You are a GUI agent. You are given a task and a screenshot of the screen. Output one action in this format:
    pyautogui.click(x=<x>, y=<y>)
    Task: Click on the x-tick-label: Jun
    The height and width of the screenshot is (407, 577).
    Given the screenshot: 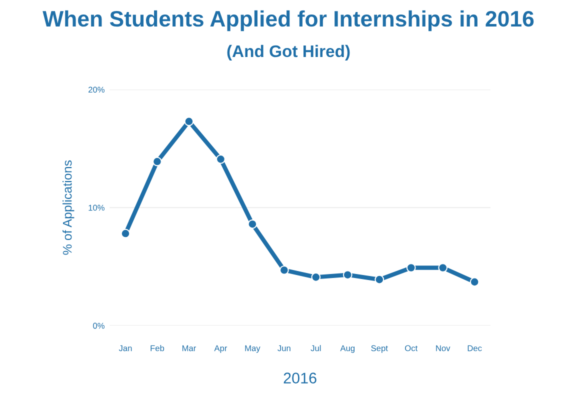 What is the action you would take?
    pyautogui.click(x=284, y=348)
    